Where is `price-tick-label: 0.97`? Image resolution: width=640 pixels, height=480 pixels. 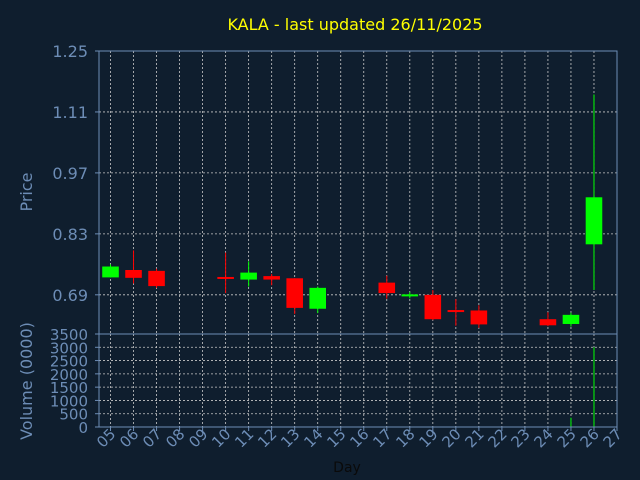 price-tick-label: 0.97 is located at coordinates (70, 173).